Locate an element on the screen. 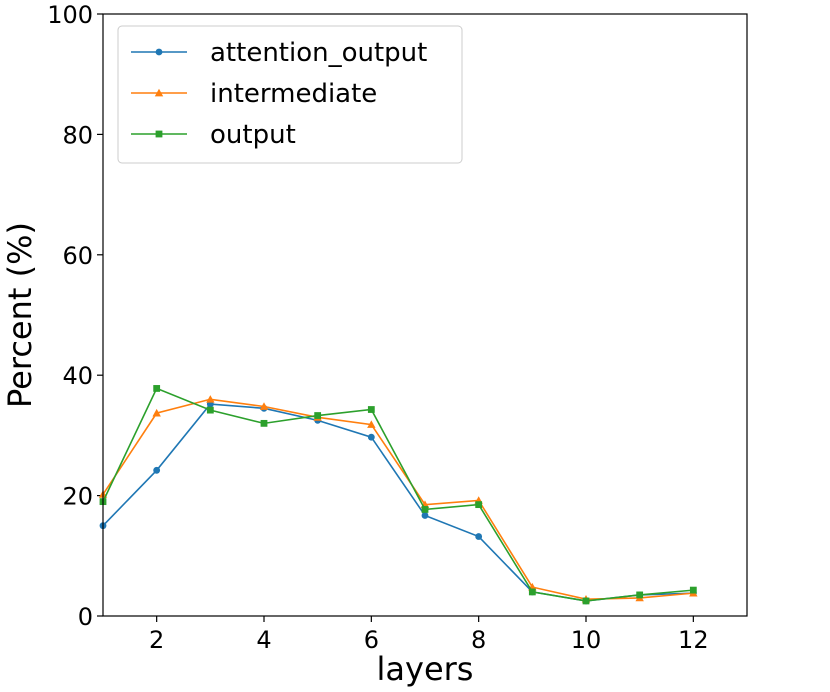 This screenshot has width=830, height=692. x-tick-label: 2 is located at coordinates (156, 640).